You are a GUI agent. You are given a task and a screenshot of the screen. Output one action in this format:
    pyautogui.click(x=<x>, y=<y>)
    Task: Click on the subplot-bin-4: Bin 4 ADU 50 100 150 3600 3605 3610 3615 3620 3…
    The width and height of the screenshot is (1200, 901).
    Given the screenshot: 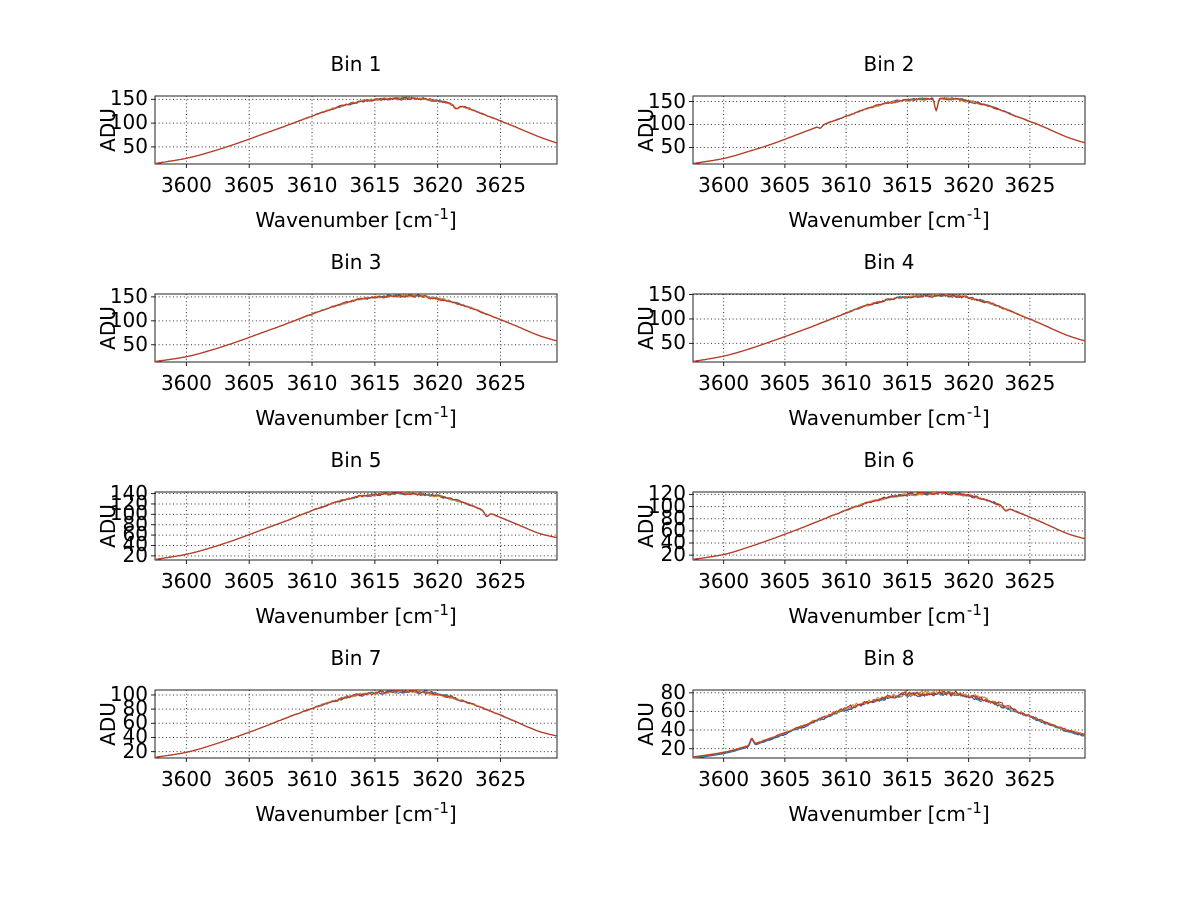 What is the action you would take?
    pyautogui.click(x=860, y=340)
    